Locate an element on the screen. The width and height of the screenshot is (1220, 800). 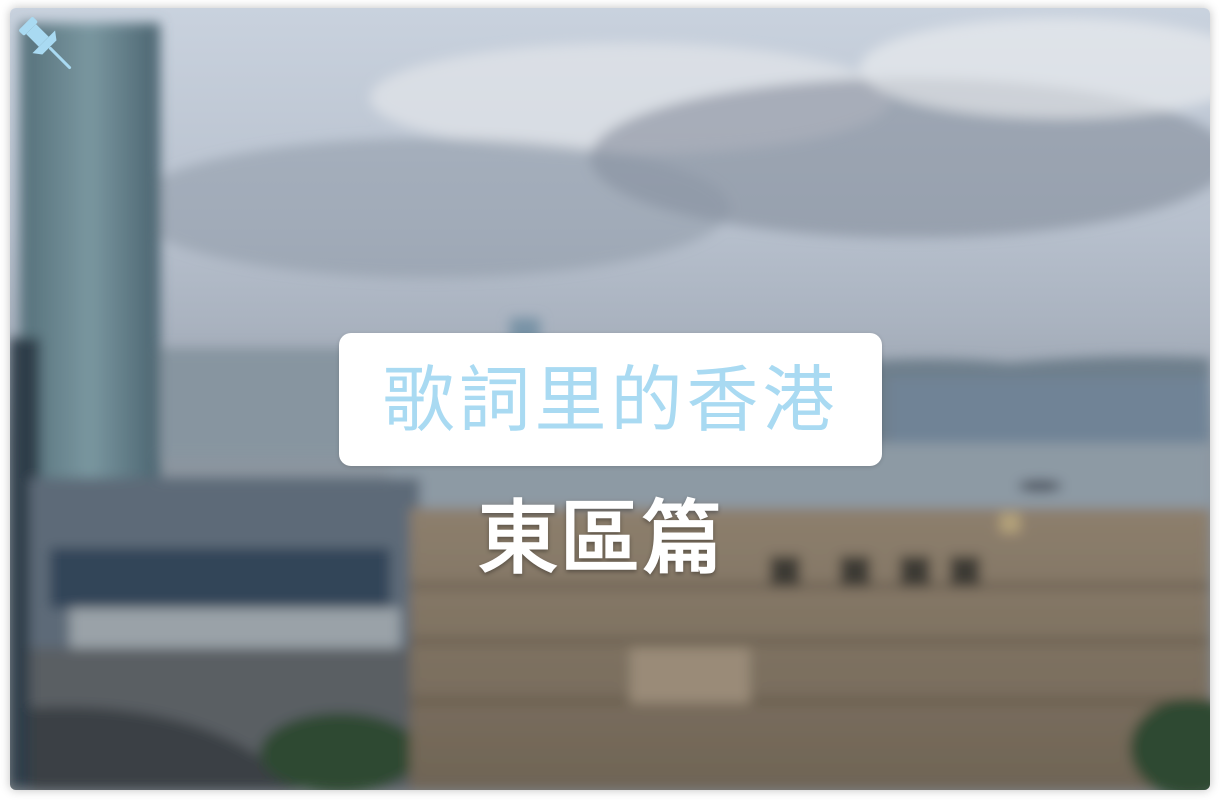
title-card: 歌詞里的香港 is located at coordinates (610, 399).